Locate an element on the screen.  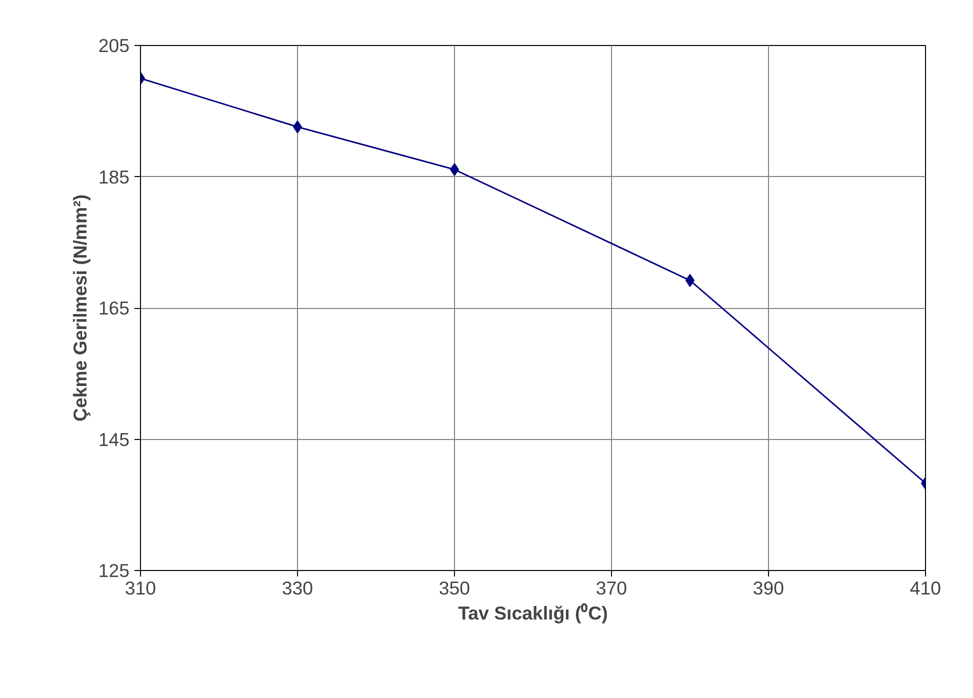
x-tick-label: 370 is located at coordinates (612, 588).